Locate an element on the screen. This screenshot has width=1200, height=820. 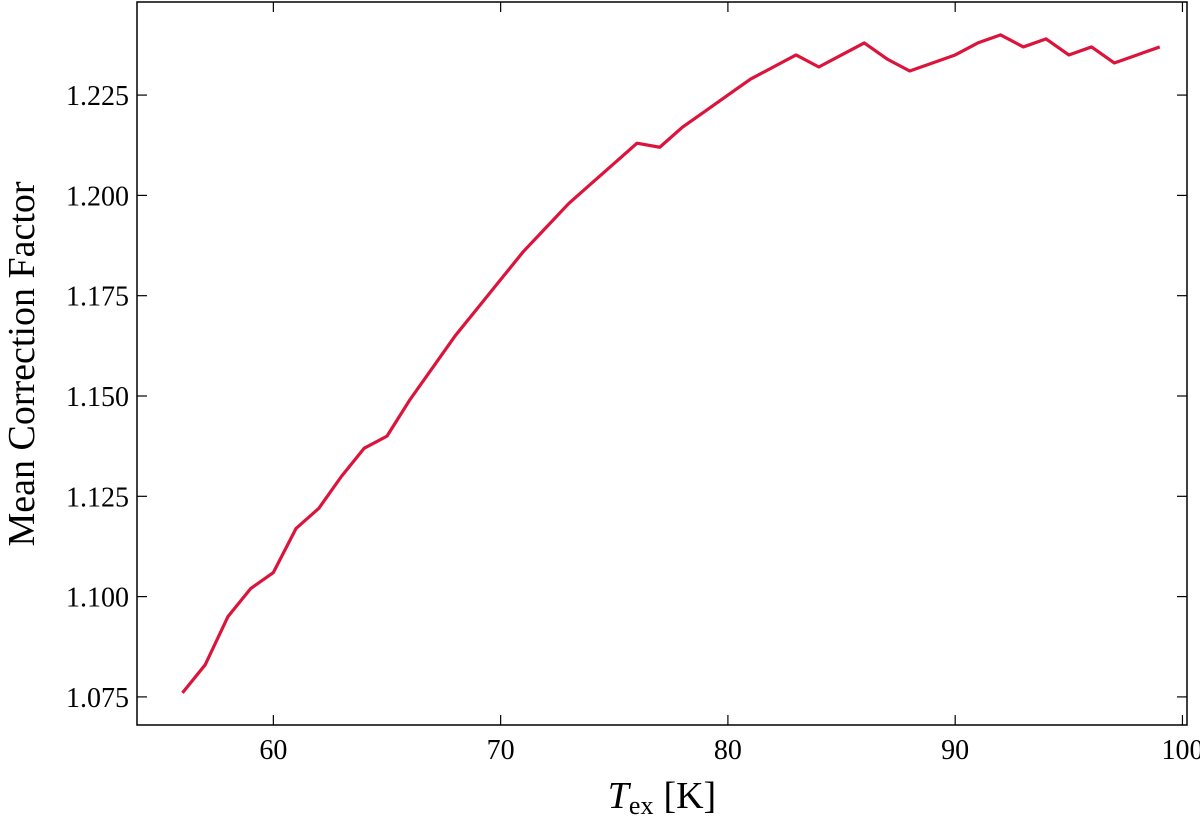
x-label-symbol: T is located at coordinates (620, 796).